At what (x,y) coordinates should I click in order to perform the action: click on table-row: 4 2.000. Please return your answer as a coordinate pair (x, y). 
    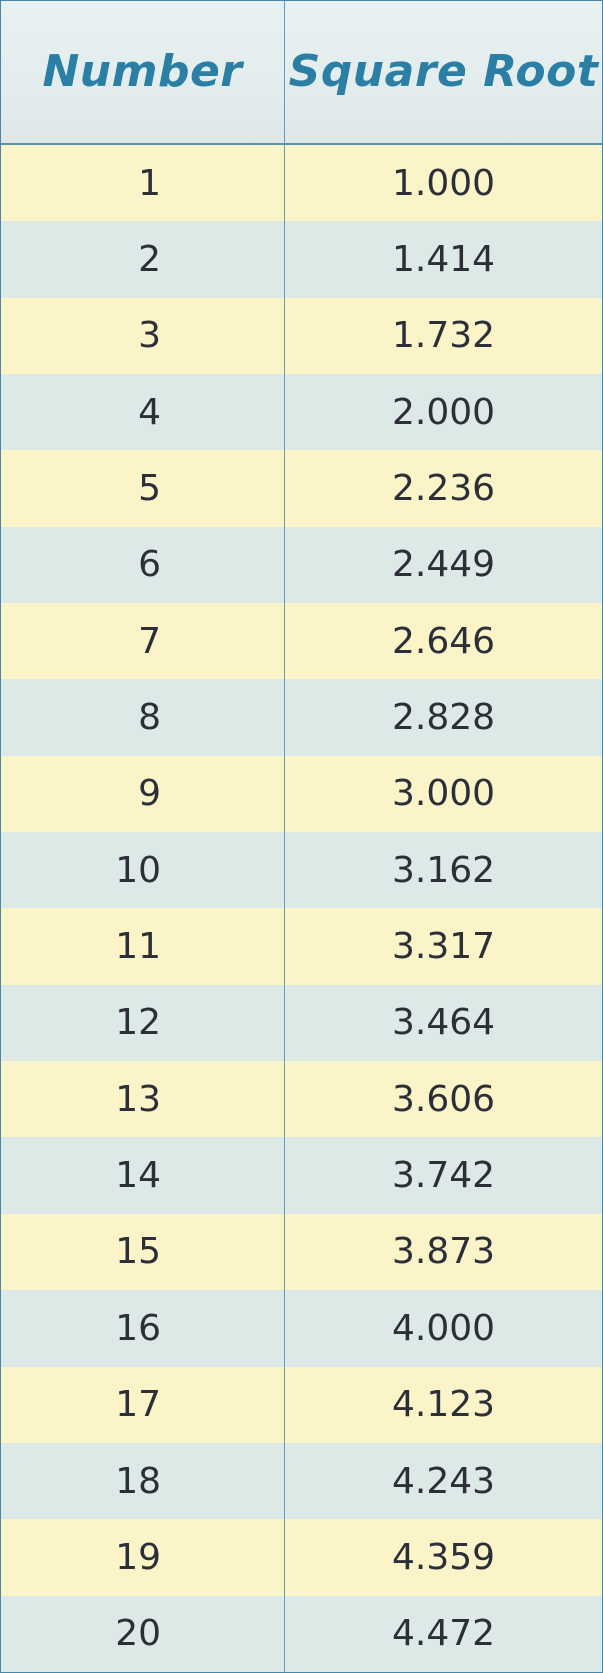
    Looking at the image, I should click on (301, 412).